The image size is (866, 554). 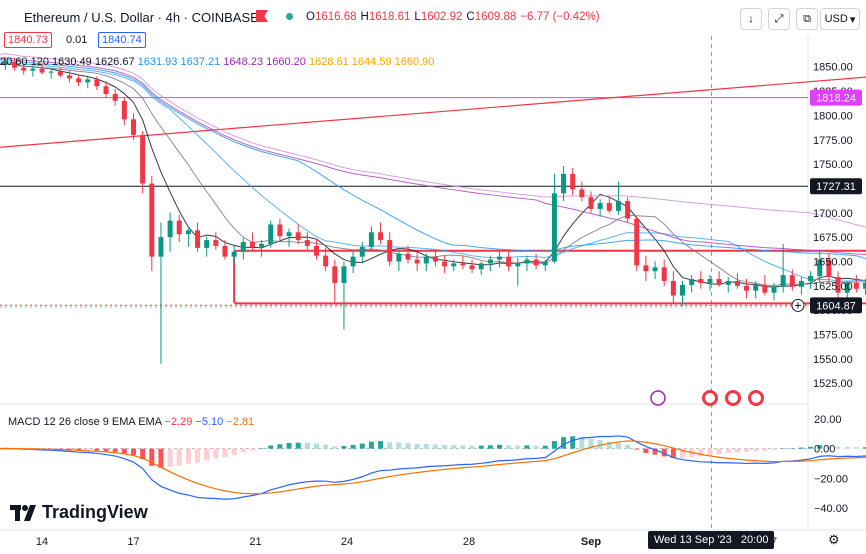 I want to click on price-tag-label: 1727.31, so click(x=836, y=187).